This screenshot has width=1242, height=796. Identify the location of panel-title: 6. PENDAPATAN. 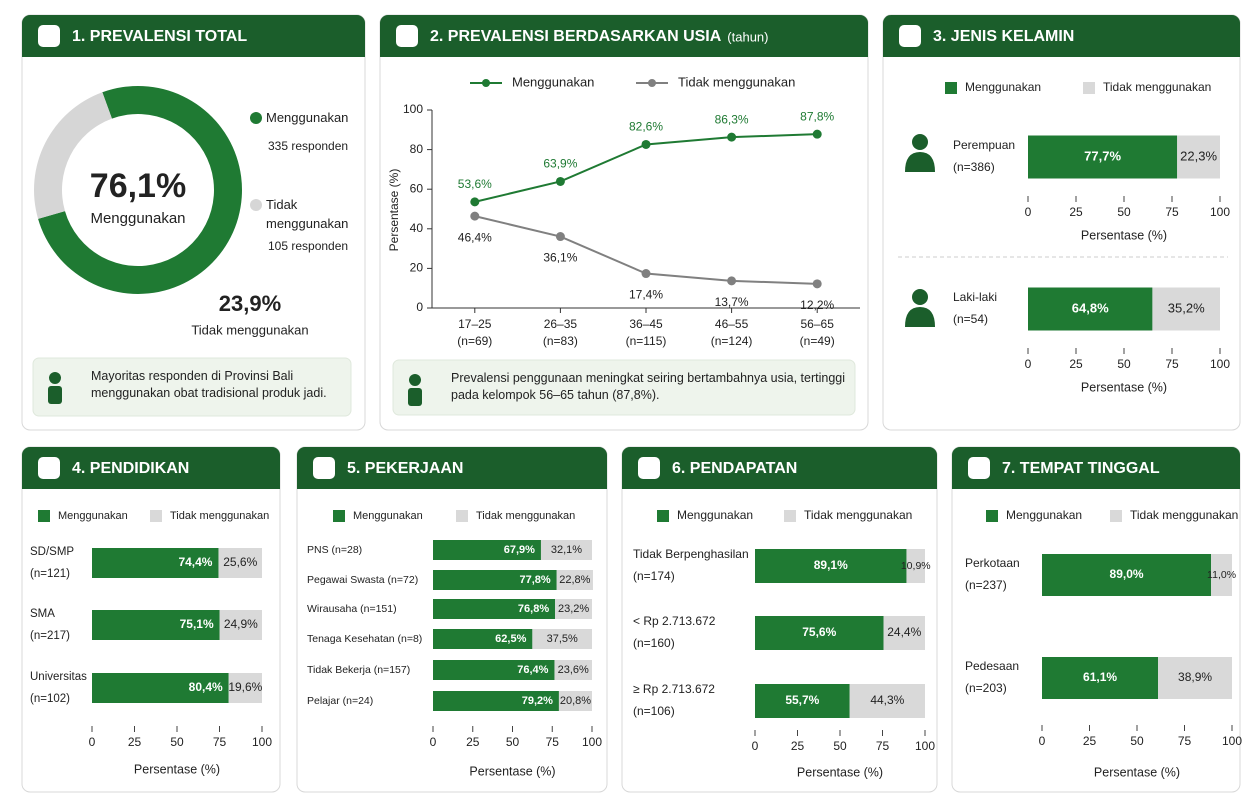
(734, 468).